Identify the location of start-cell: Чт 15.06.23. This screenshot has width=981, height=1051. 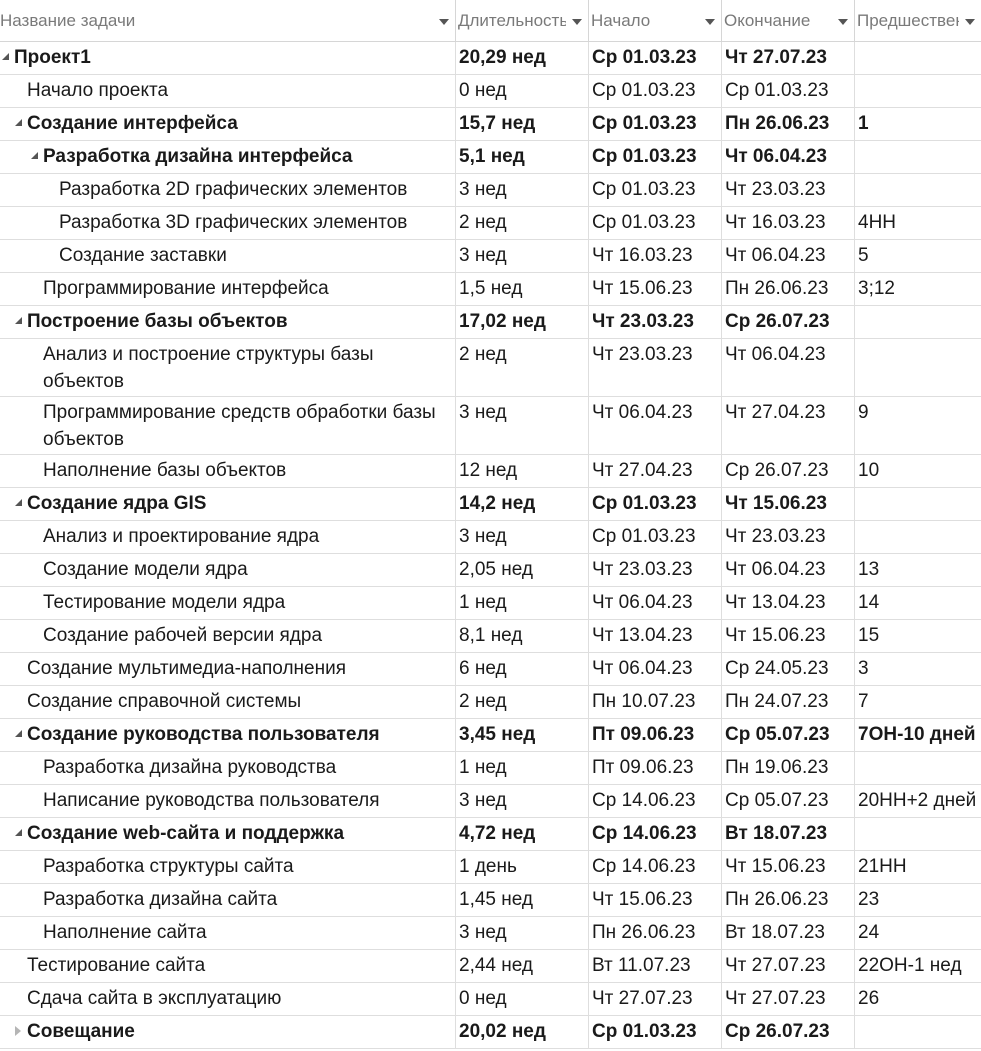
(655, 289).